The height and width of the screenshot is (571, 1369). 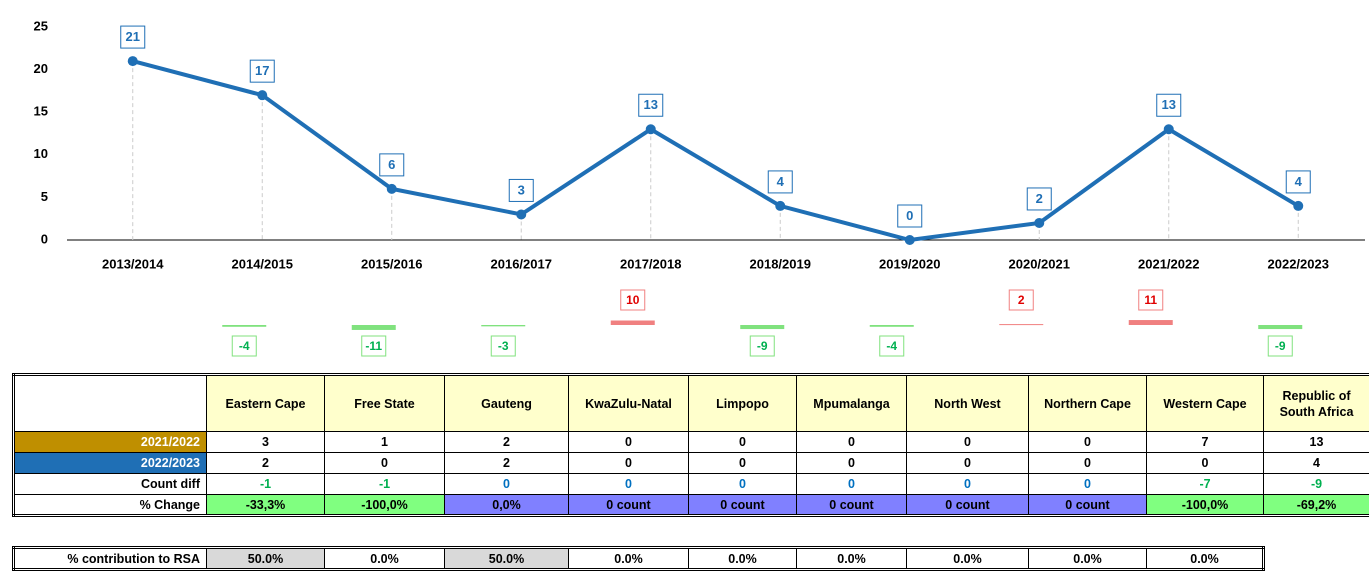 What do you see at coordinates (650, 263) in the screenshot?
I see `x-tick-label: 2017/2018` at bounding box center [650, 263].